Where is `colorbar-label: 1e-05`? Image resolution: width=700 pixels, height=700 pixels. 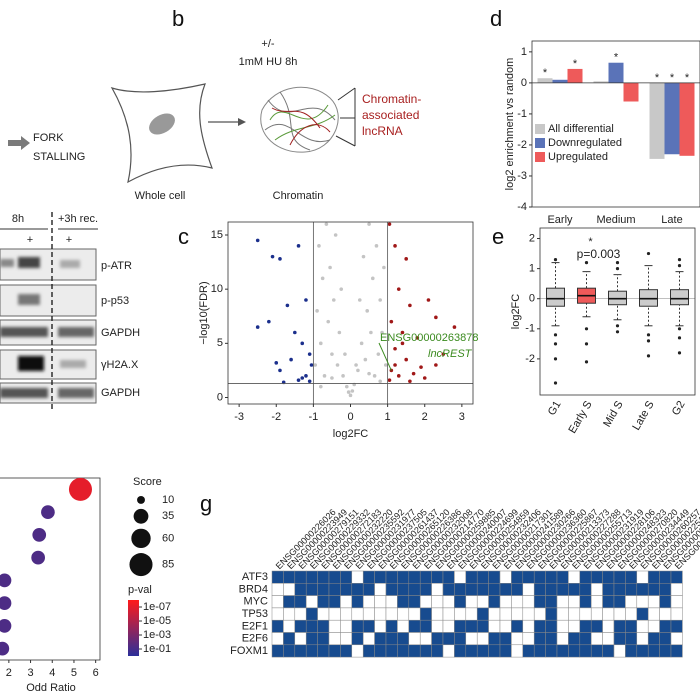 colorbar-label: 1e-05 is located at coordinates (157, 621).